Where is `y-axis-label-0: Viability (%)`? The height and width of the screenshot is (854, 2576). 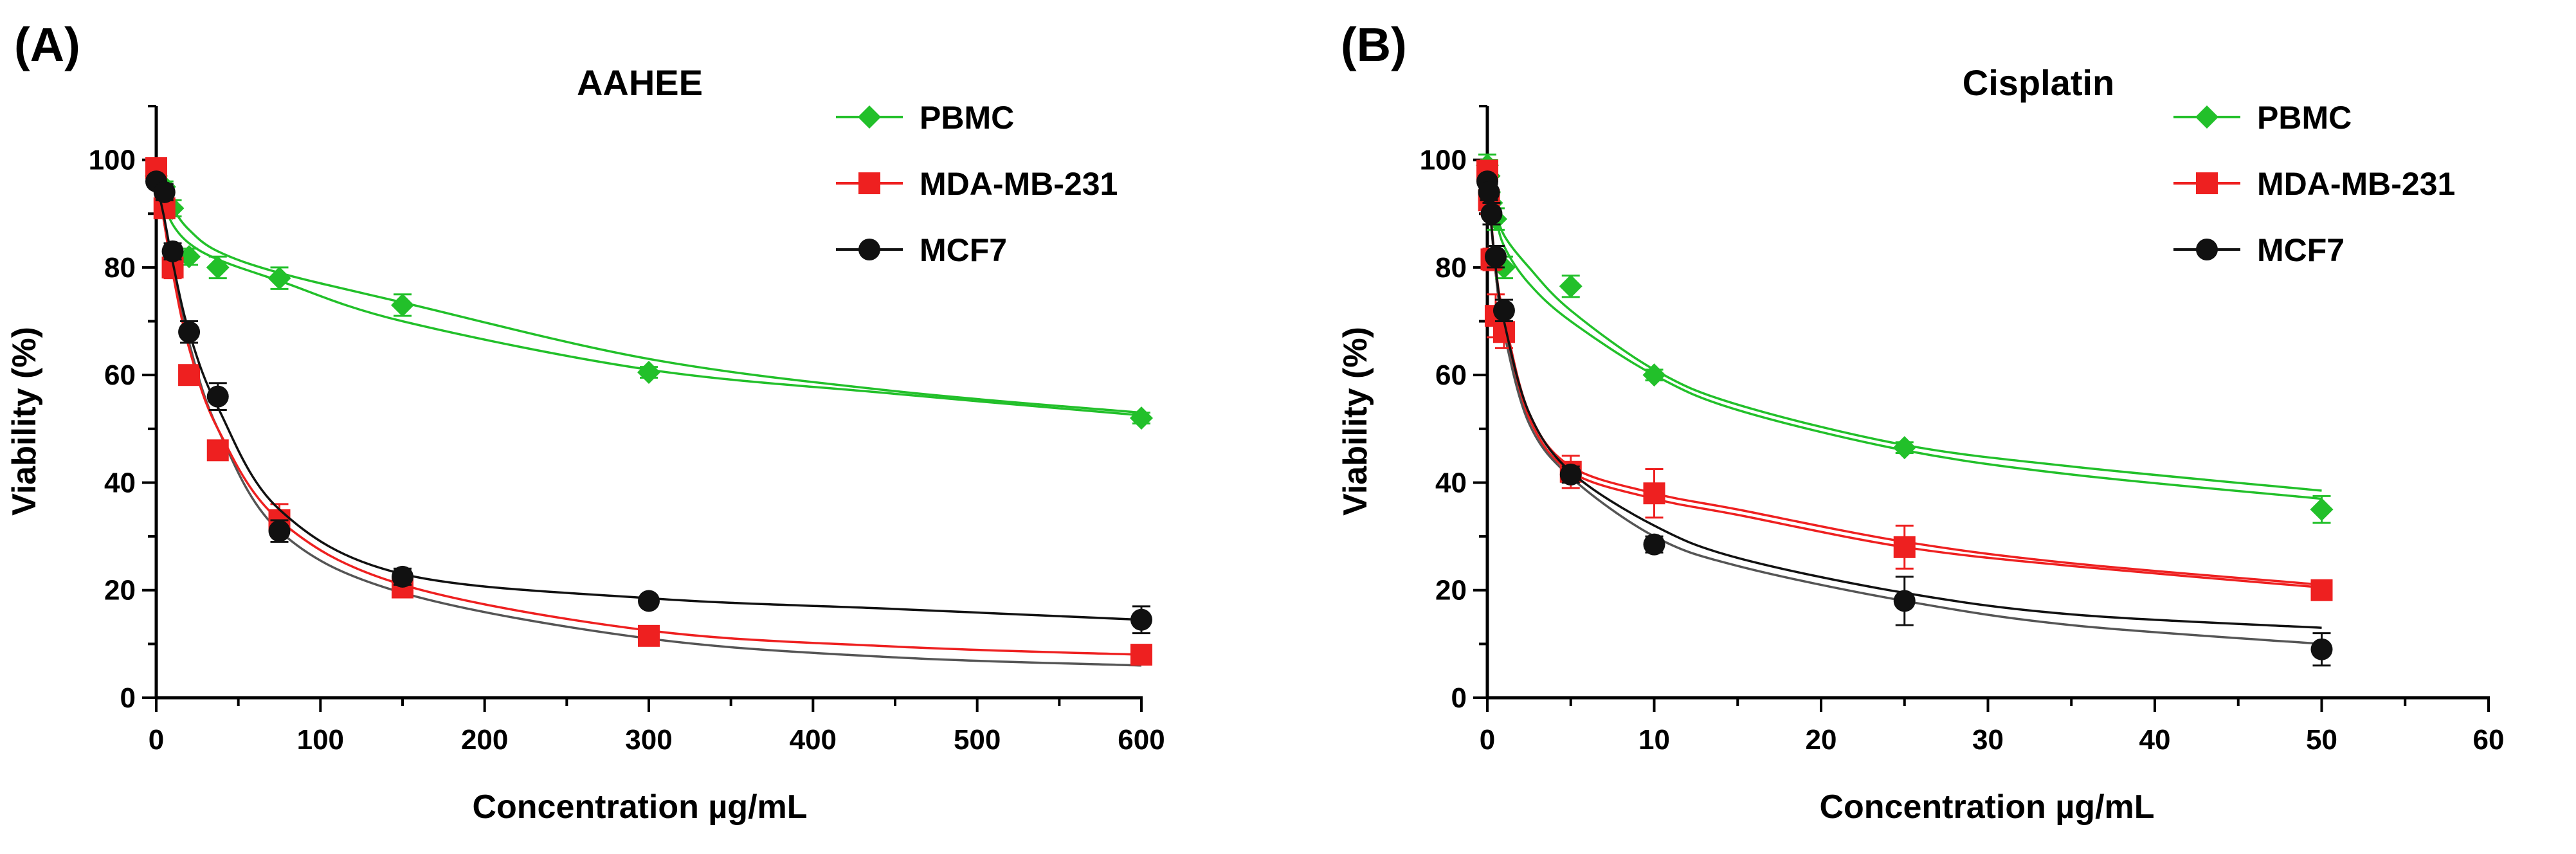 y-axis-label-0: Viability (%) is located at coordinates (24, 421).